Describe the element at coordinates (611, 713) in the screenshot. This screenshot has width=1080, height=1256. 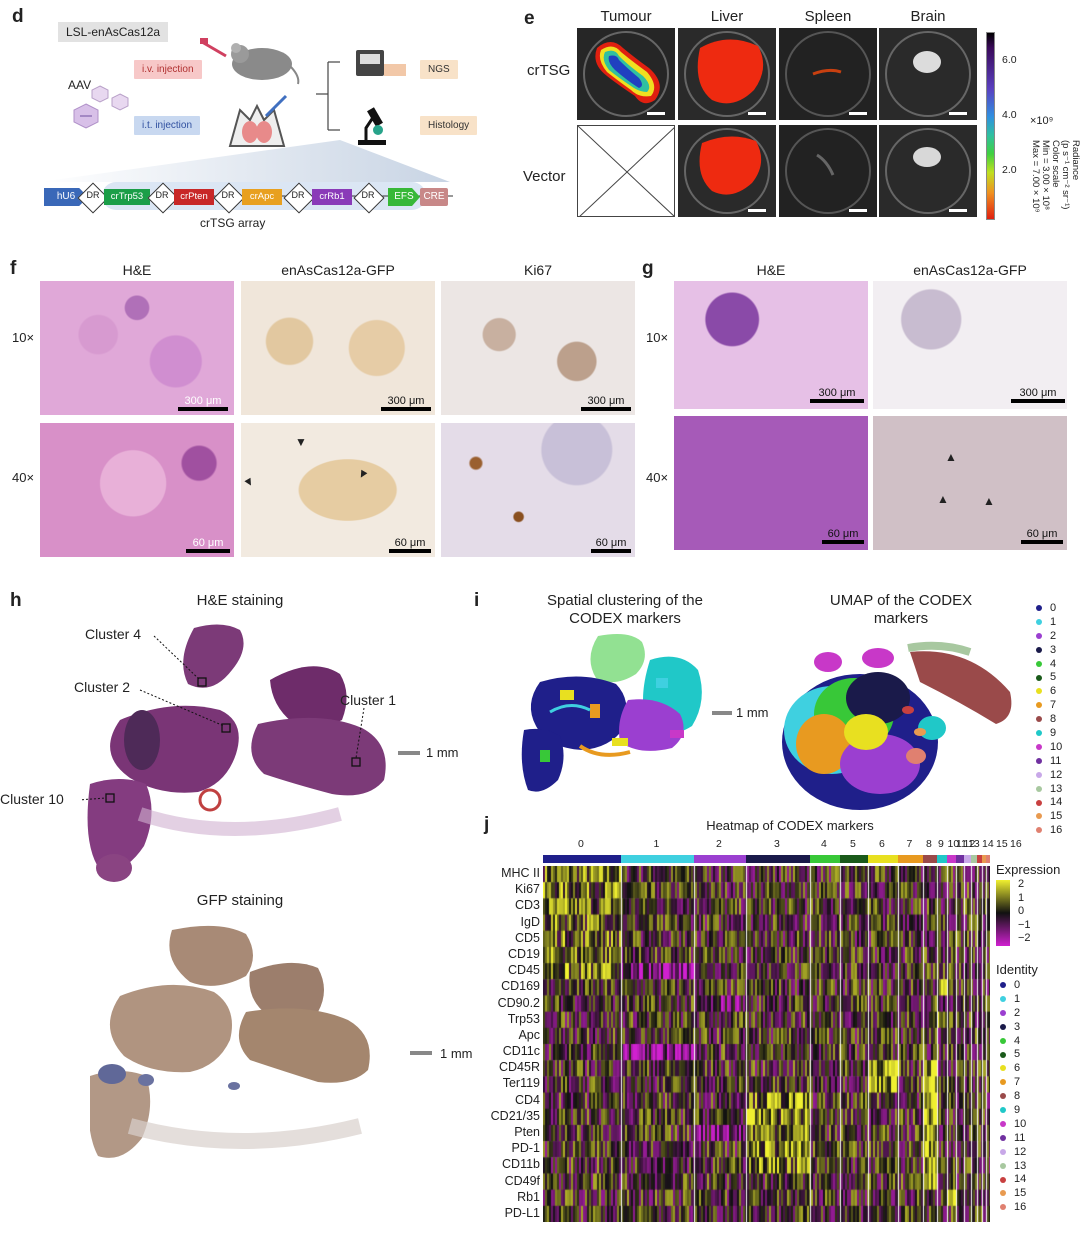
I see `spatial-cluster-map` at that location.